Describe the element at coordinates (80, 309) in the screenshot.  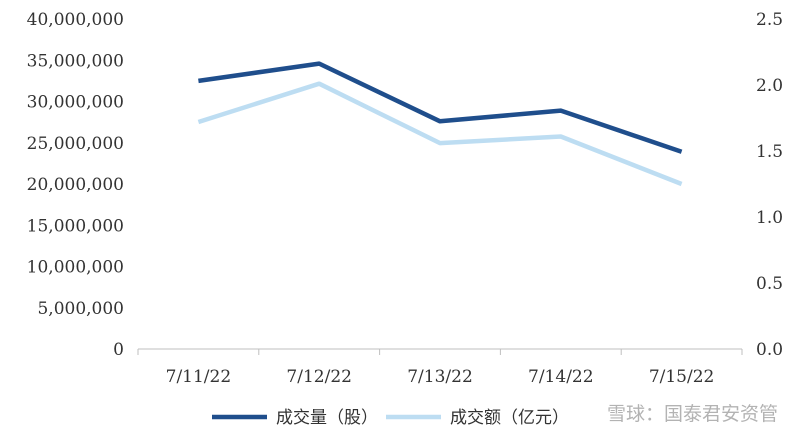
I see `y-left-tick-label: 5,000,000` at that location.